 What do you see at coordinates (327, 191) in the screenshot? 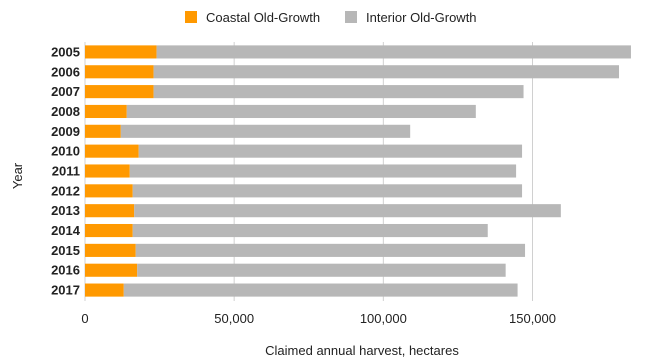
I see `bar-interior-2012` at bounding box center [327, 191].